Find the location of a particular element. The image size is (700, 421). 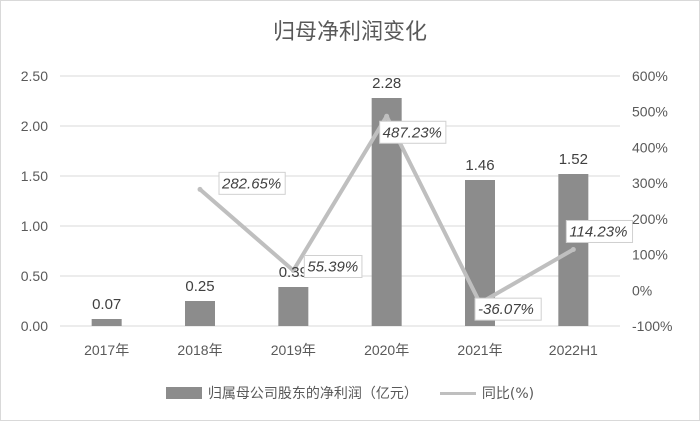

yoy-value-label: 114.23% is located at coordinates (598, 231).